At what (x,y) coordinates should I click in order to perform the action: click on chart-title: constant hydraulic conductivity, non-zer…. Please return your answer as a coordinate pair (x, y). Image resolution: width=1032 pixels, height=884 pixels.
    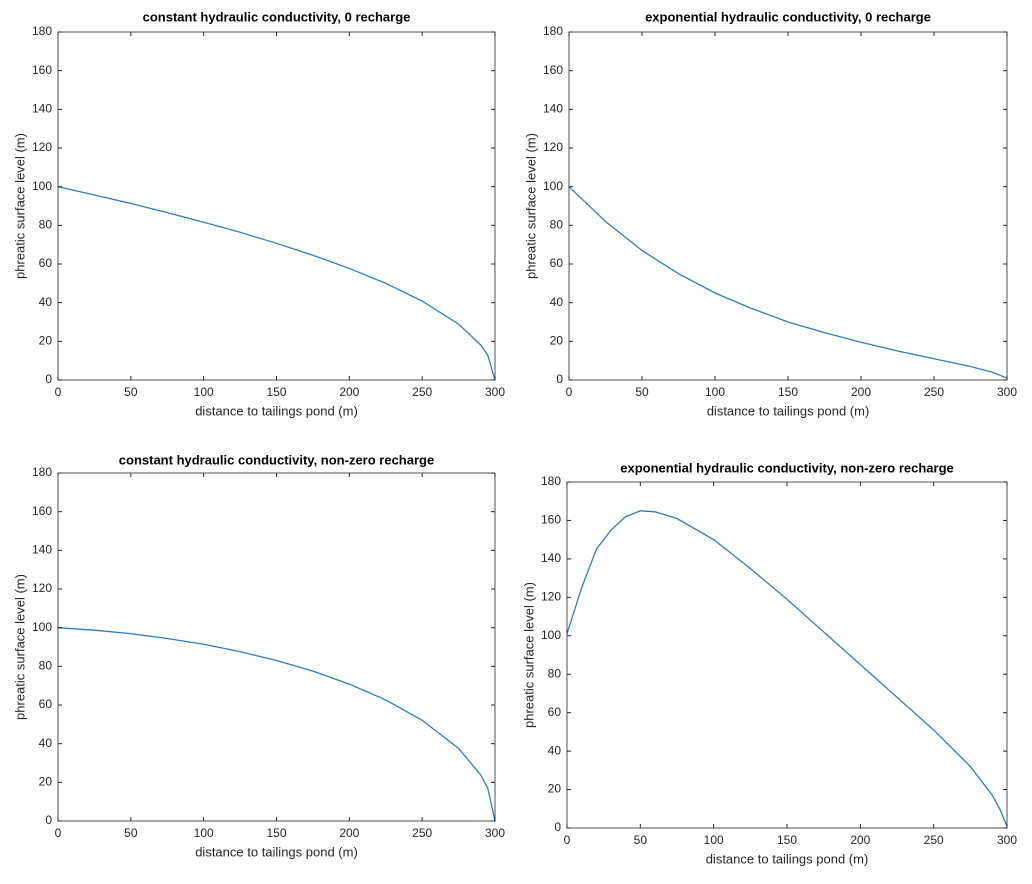
    Looking at the image, I should click on (276, 459).